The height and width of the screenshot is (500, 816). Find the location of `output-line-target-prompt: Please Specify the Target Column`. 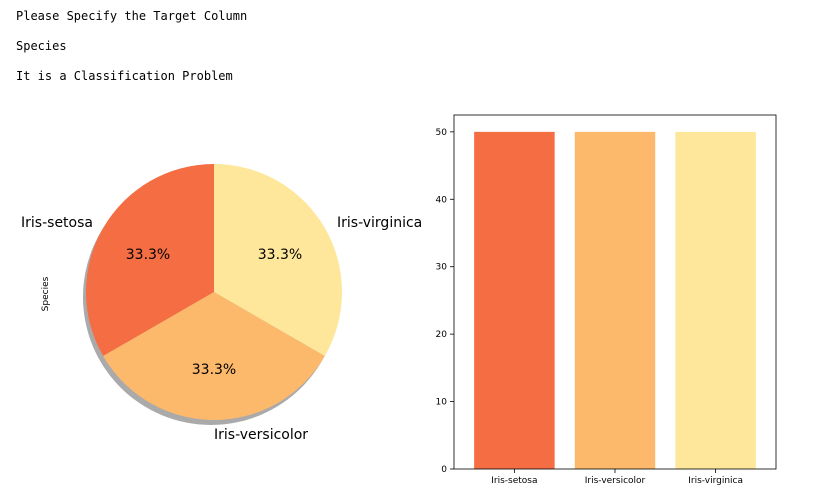

output-line-target-prompt: Please Specify the Target Column is located at coordinates (132, 16).